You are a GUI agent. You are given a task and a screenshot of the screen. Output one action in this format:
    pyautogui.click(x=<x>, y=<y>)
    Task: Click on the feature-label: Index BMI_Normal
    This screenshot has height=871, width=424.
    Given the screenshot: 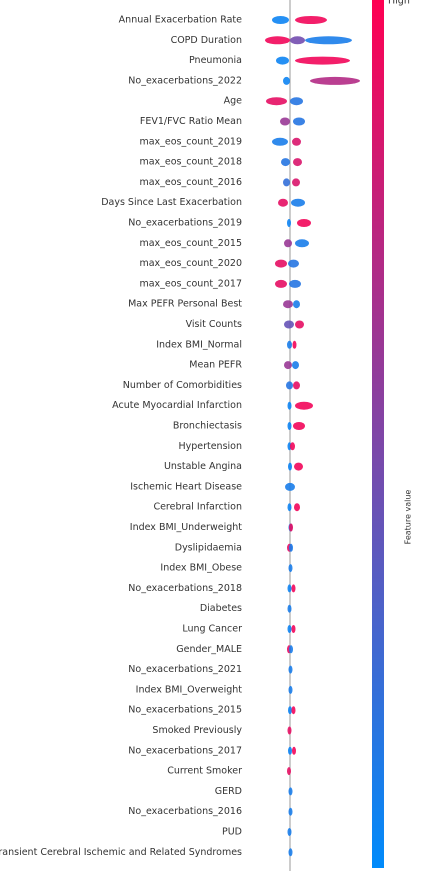 What is the action you would take?
    pyautogui.click(x=199, y=344)
    